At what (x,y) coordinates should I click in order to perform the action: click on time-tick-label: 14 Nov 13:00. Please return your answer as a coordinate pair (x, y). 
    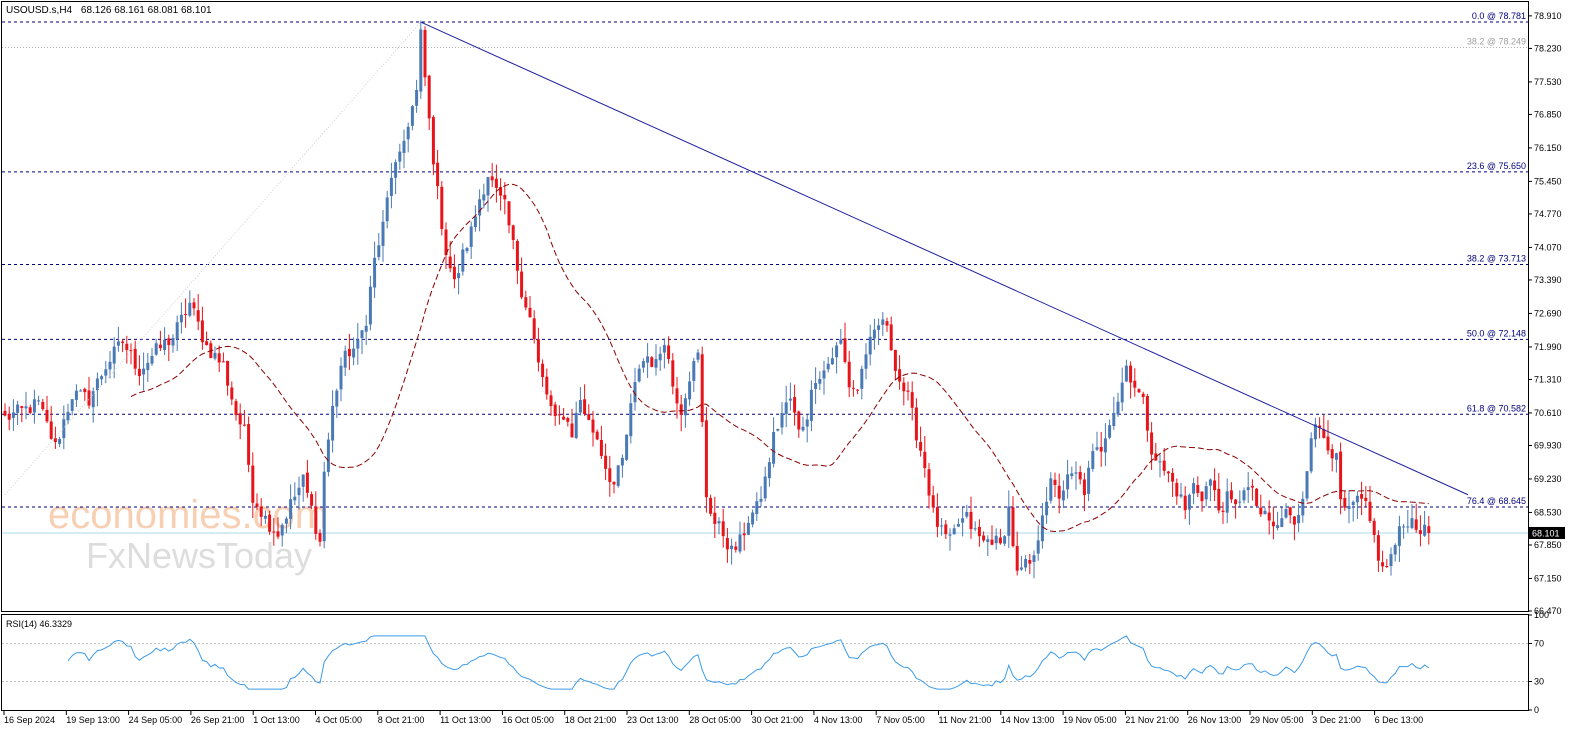
    Looking at the image, I should click on (1028, 720).